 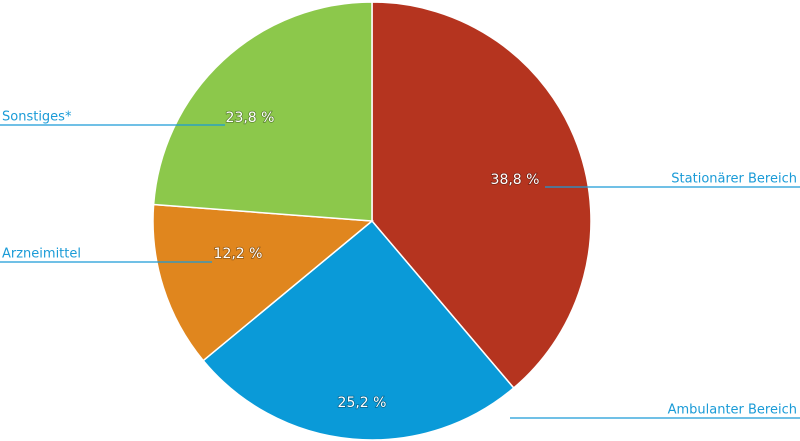 I want to click on category-label: Stationärer Bereich, so click(x=734, y=179).